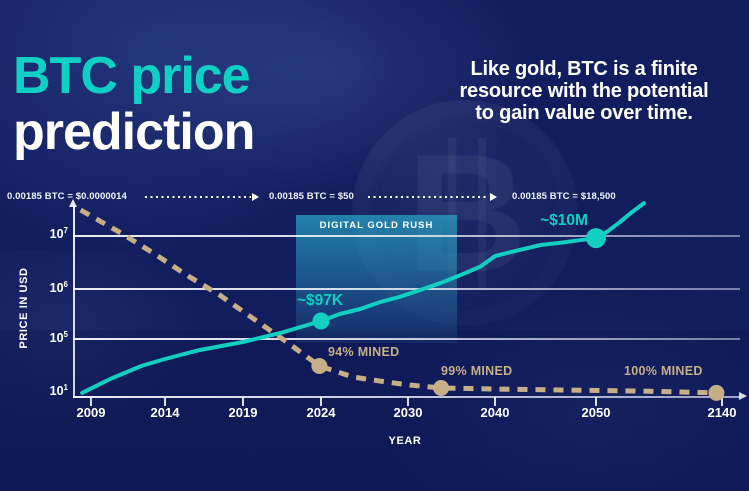  I want to click on price-annotation-2024: ~$97K, so click(320, 300).